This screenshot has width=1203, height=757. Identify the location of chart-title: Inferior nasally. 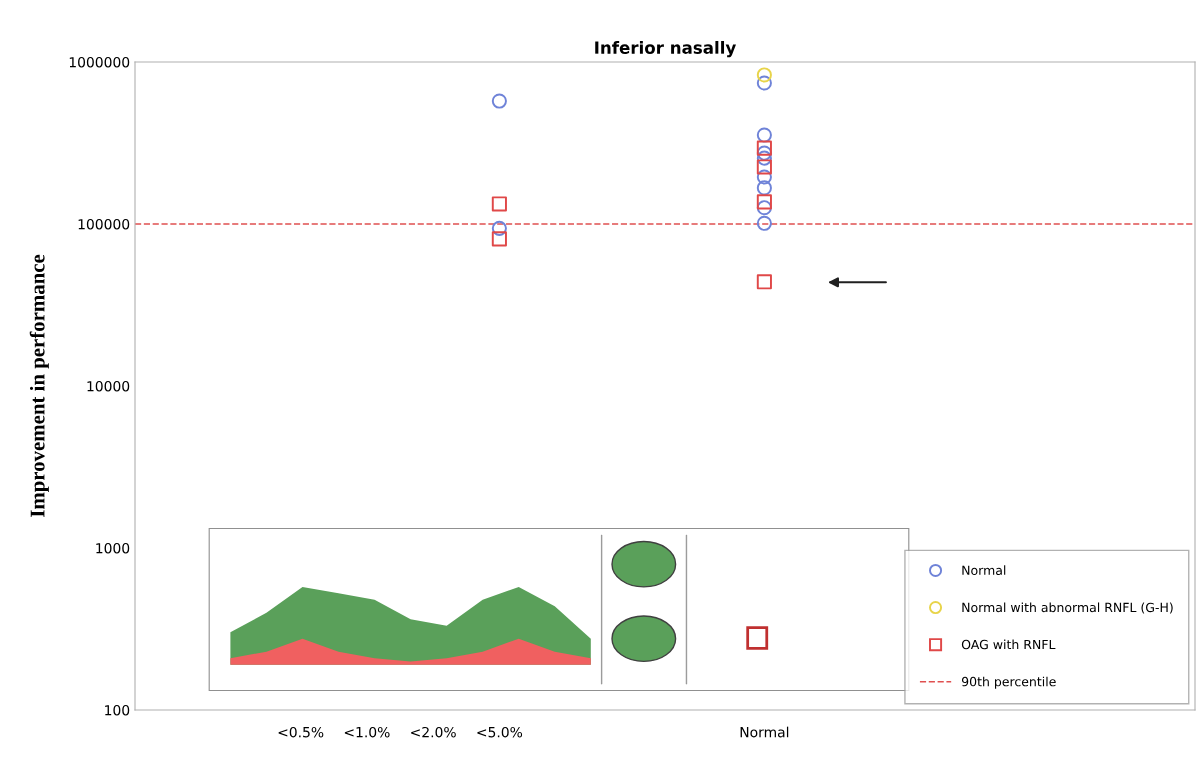
(665, 49).